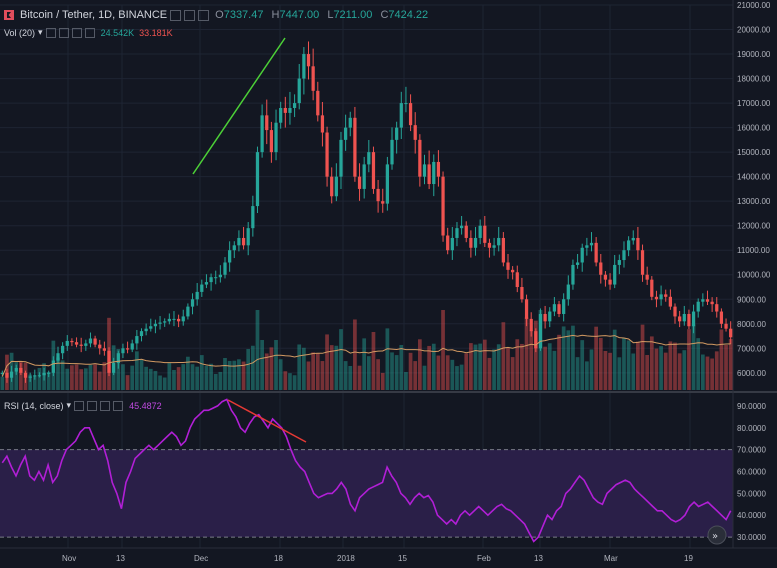 This screenshot has height=568, width=777. What do you see at coordinates (754, 152) in the screenshot?
I see `price-tick-label: 15000.00` at bounding box center [754, 152].